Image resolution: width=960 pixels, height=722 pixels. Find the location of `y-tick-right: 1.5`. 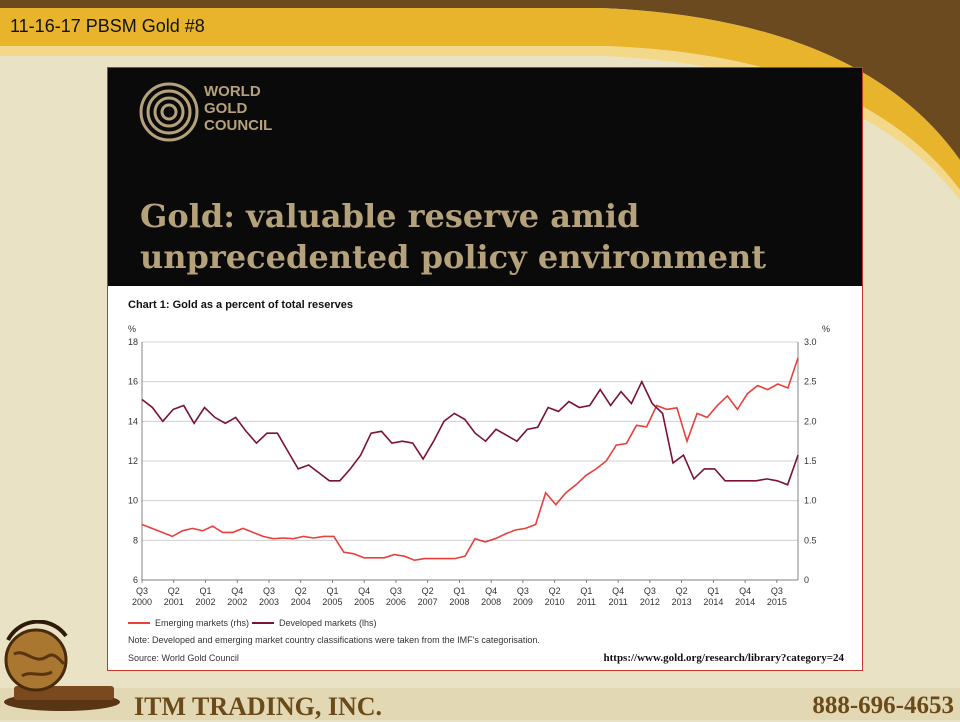

y-tick-right: 1.5 is located at coordinates (810, 461).